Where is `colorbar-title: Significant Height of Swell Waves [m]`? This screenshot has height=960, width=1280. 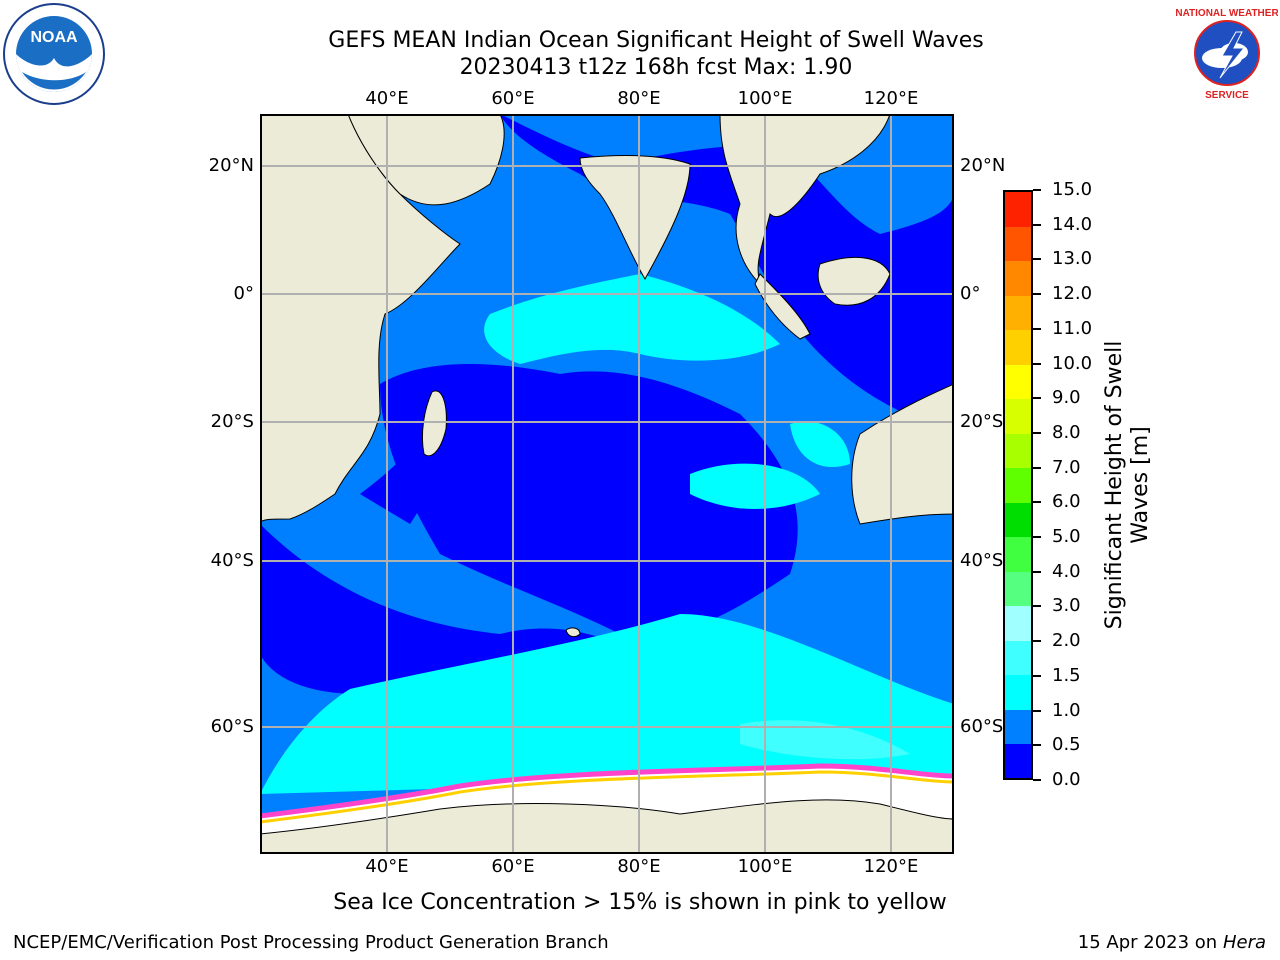
colorbar-title: Significant Height of Swell Waves [m] is located at coordinates (1128, 485).